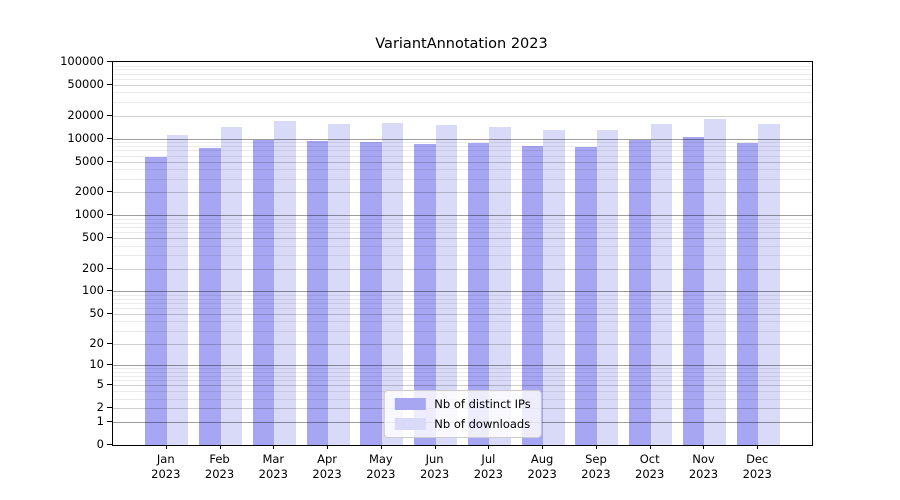 The image size is (900, 500). What do you see at coordinates (100, 384) in the screenshot?
I see `y-tick-label: 5` at bounding box center [100, 384].